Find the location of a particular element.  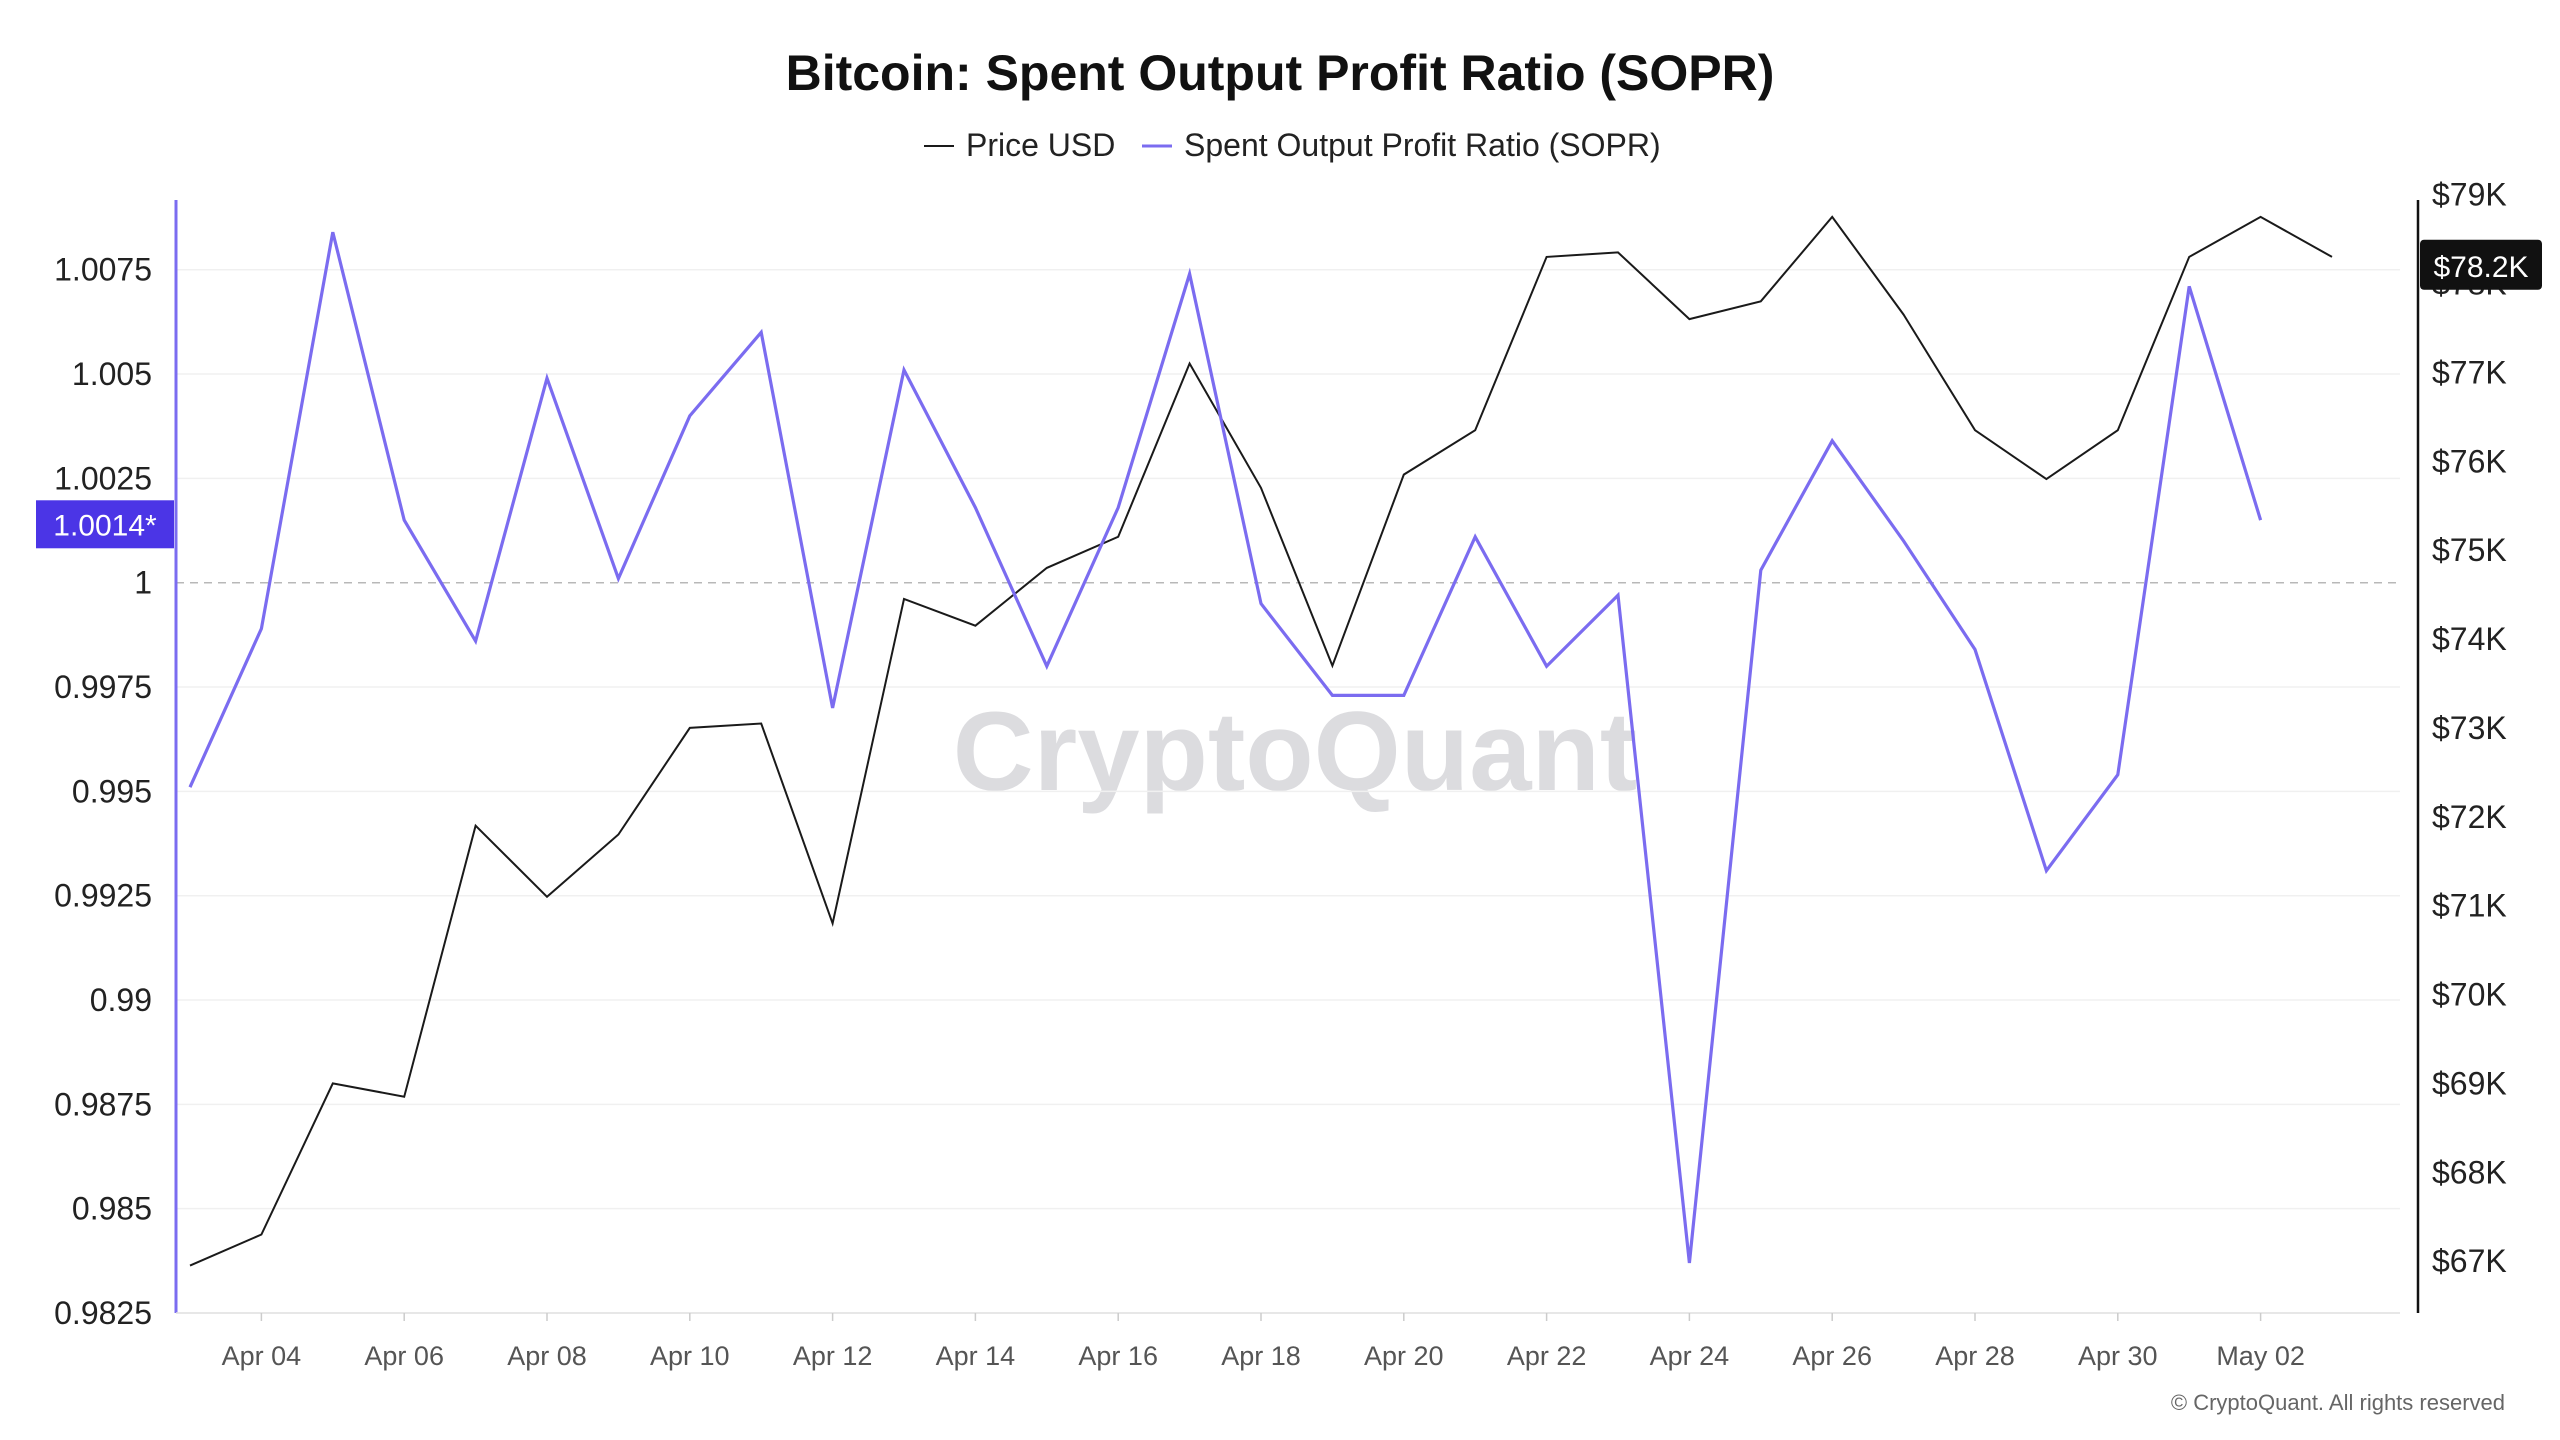

price-current-badge is located at coordinates (2481, 264).